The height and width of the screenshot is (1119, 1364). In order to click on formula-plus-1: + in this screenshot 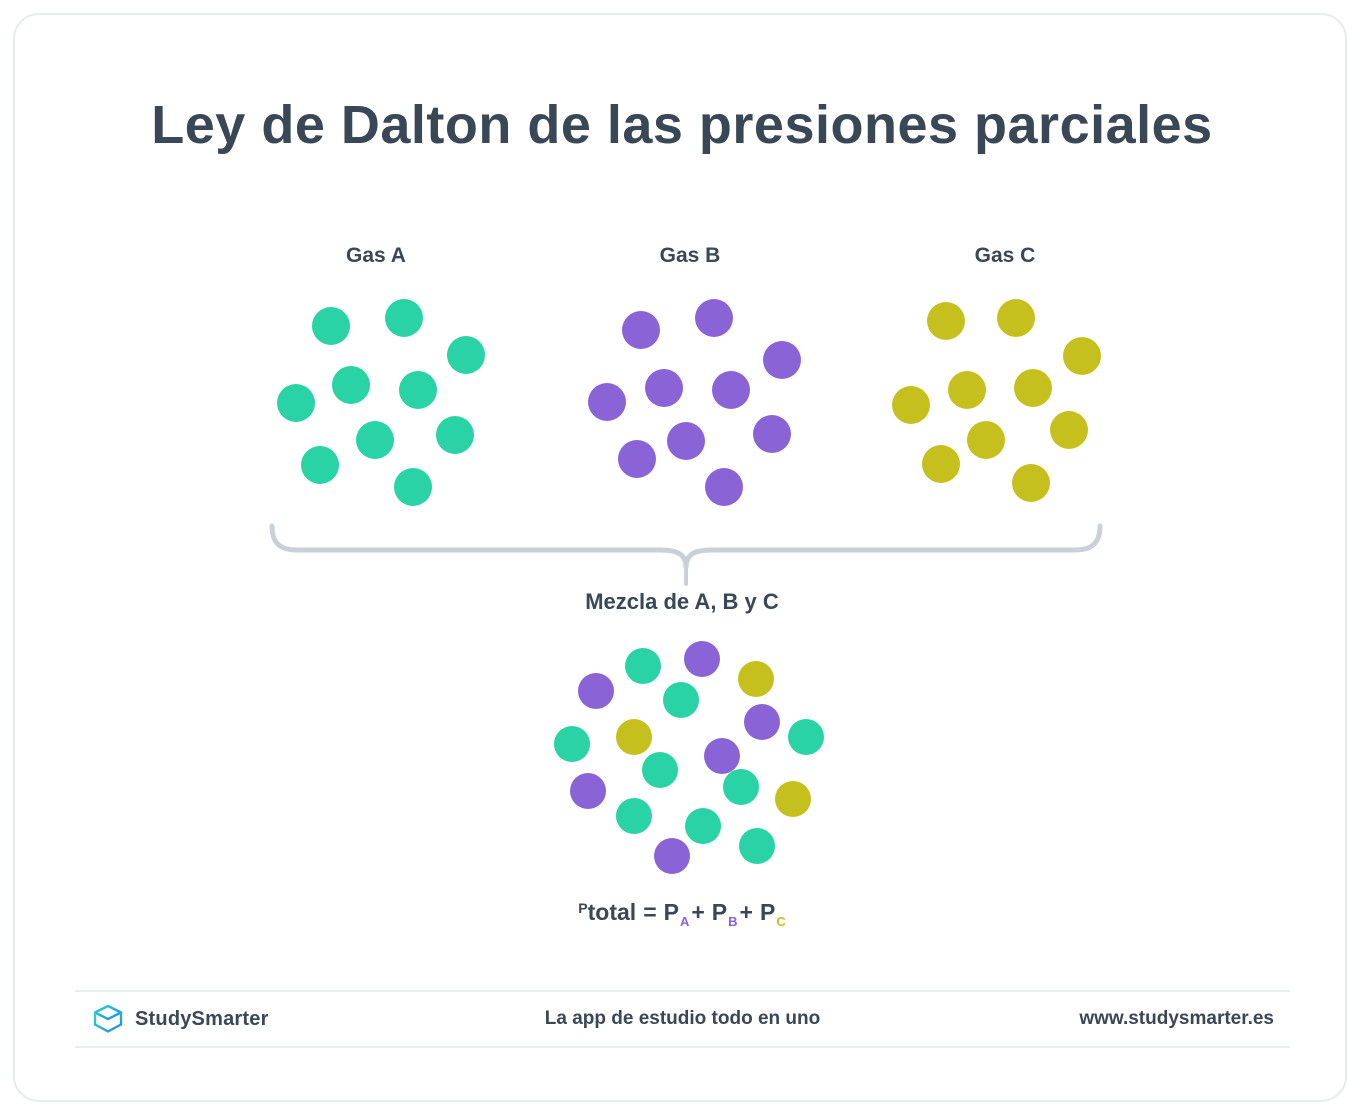, I will do `click(698, 912)`.